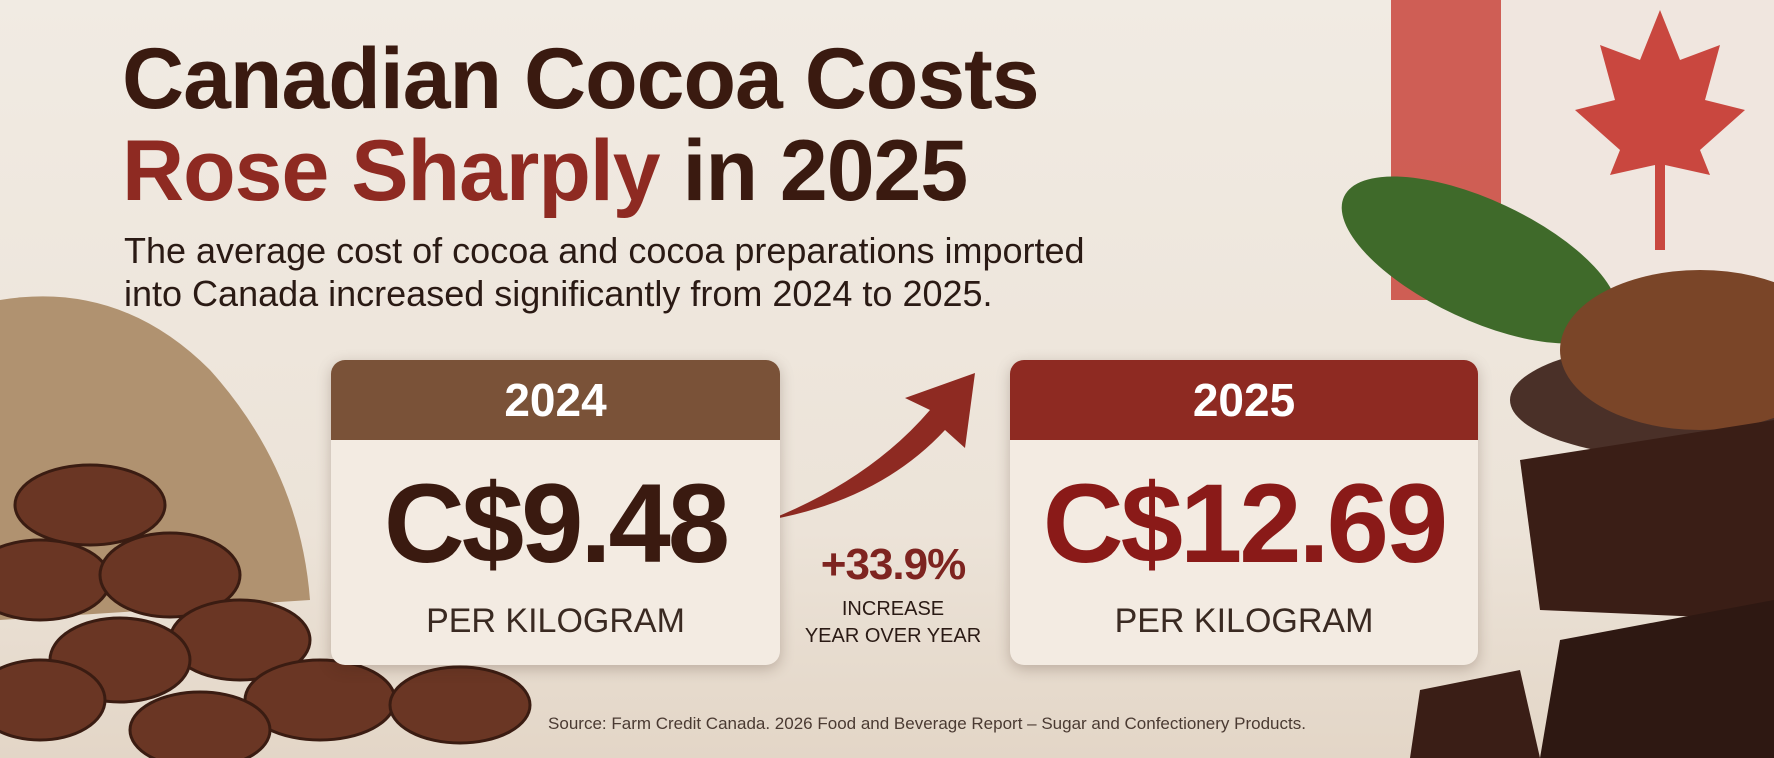  Describe the element at coordinates (893, 636) in the screenshot. I see `change-label-2: YEAR OVER YEAR` at that location.